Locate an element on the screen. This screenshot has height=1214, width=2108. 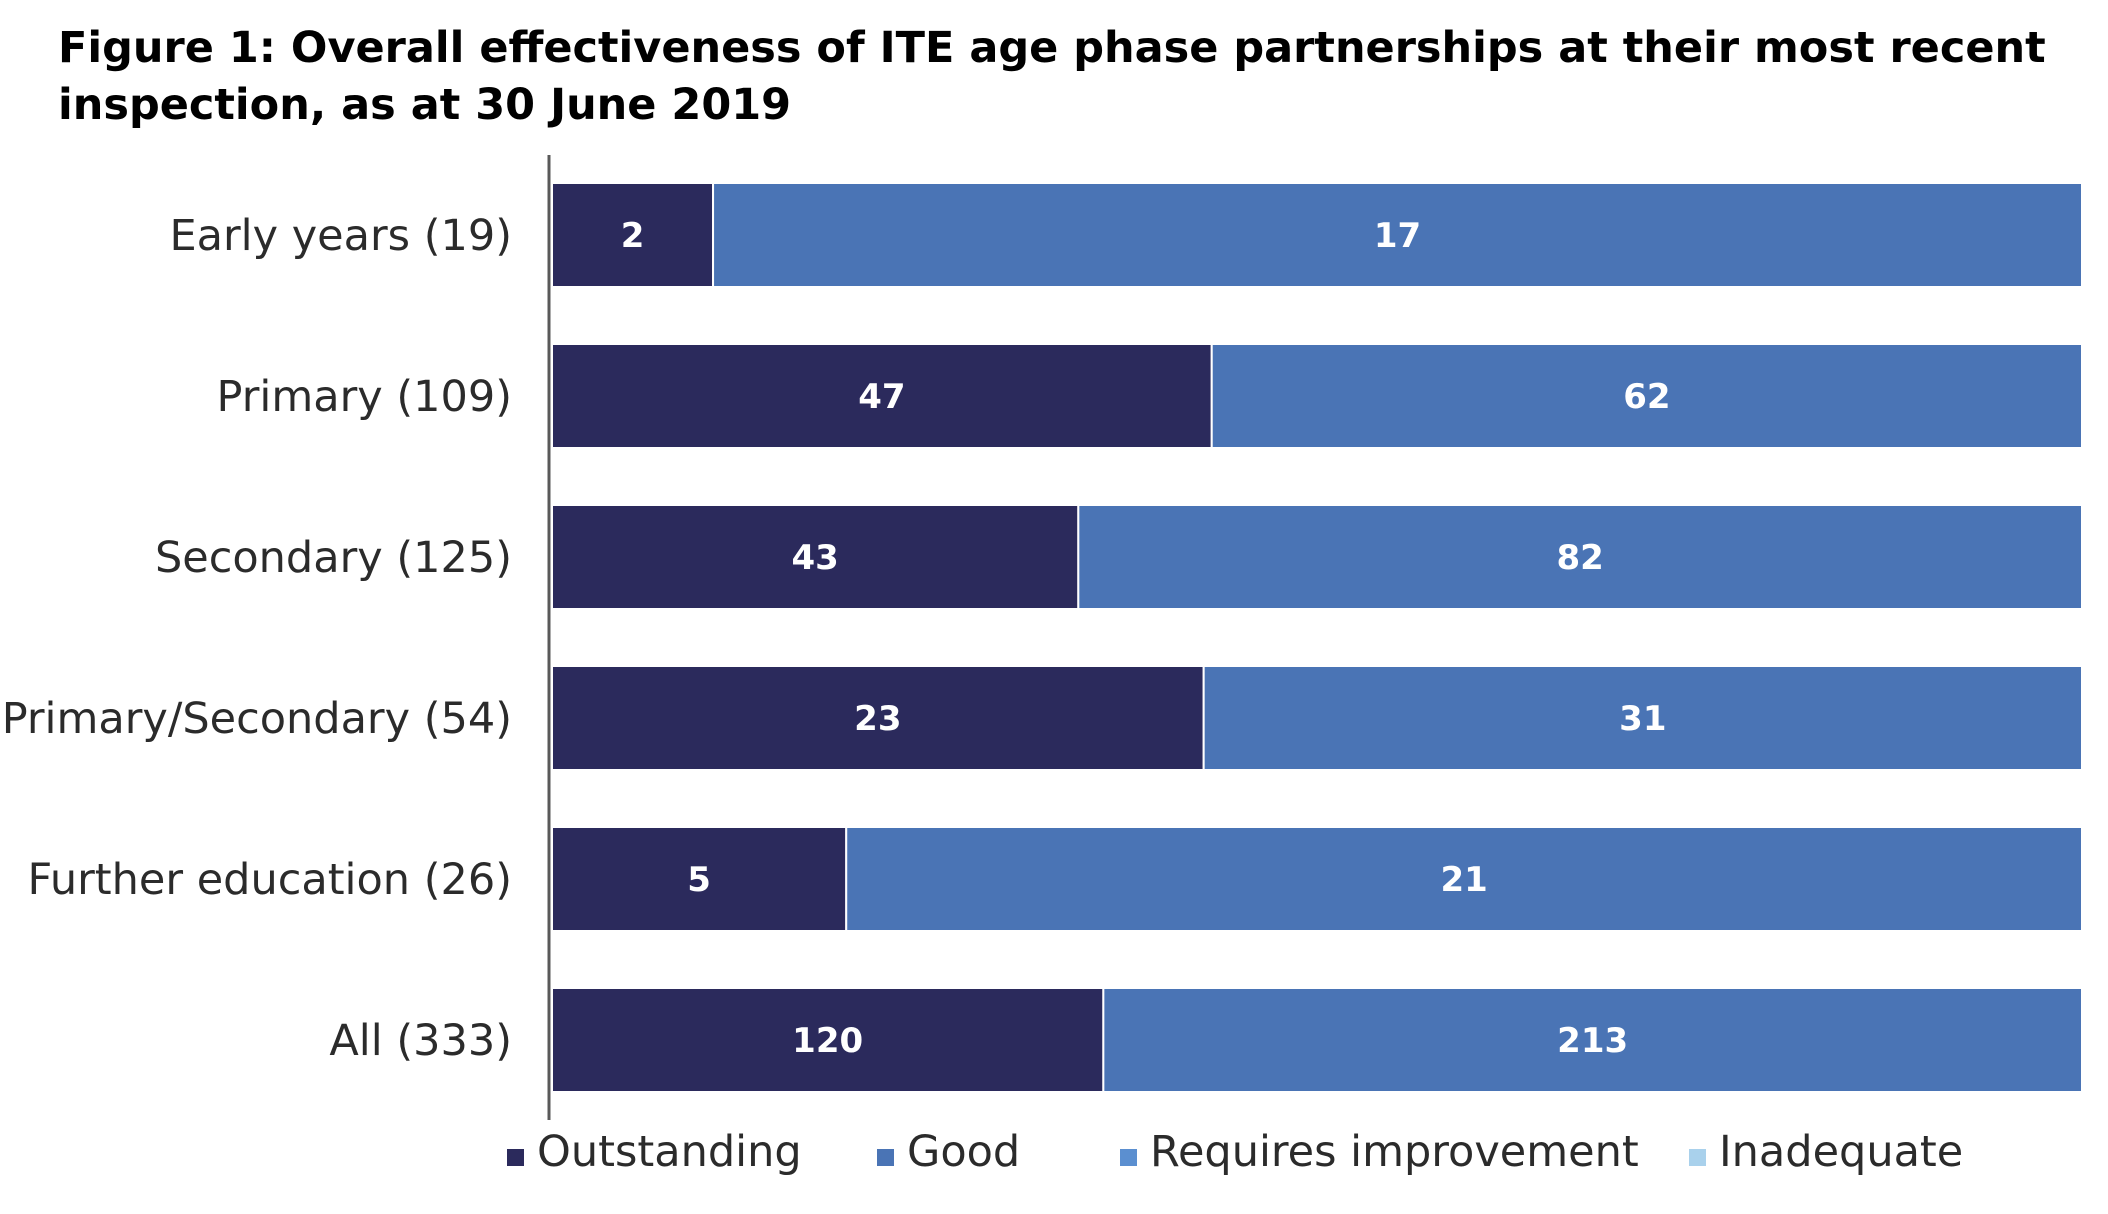
legend-label-outstanding: Outstanding is located at coordinates (669, 1152).